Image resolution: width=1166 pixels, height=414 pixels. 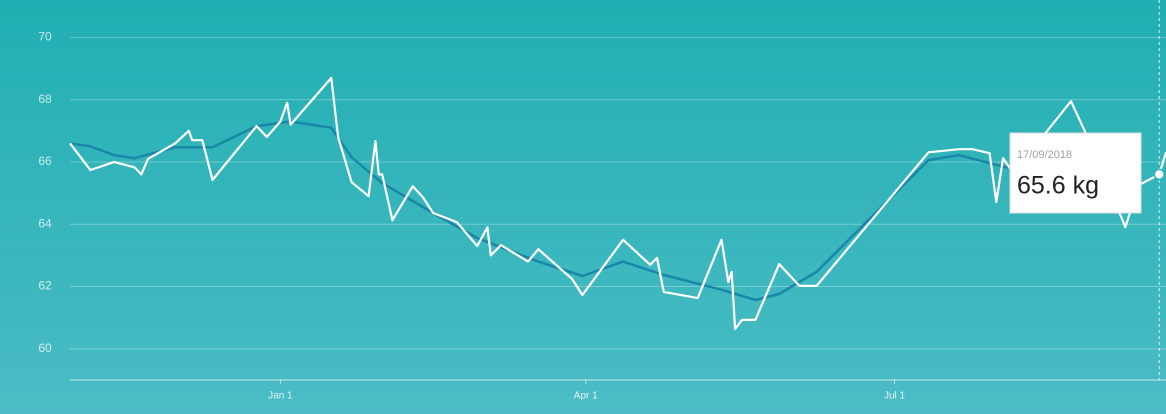 What do you see at coordinates (1159, 174) in the screenshot?
I see `hover-point` at bounding box center [1159, 174].